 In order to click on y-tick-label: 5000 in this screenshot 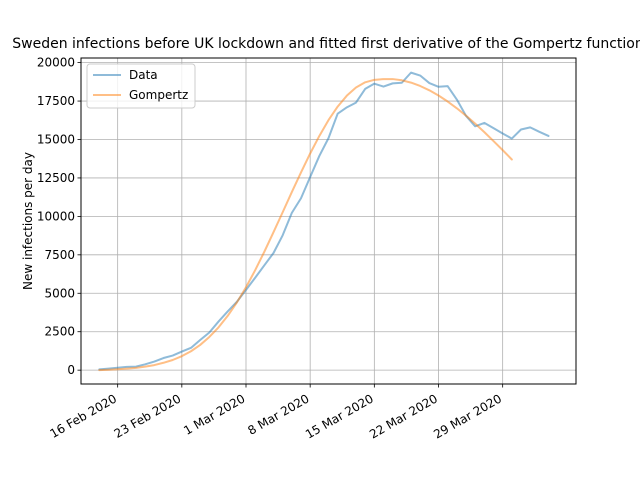, I will do `click(59, 293)`.